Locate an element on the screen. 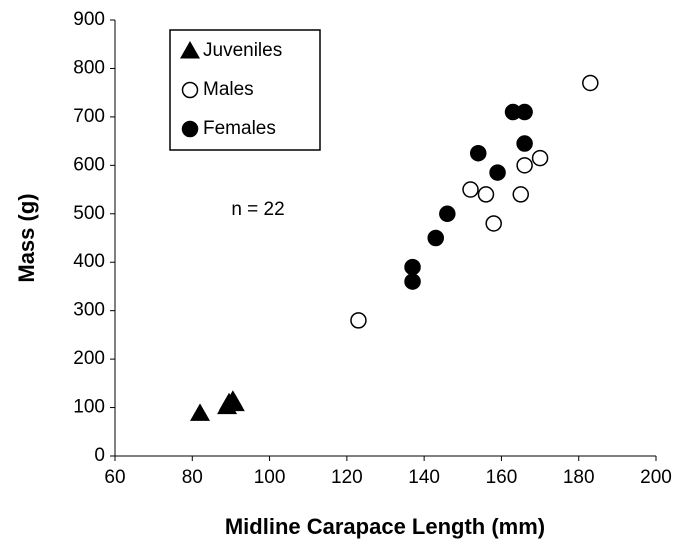 This screenshot has width=684, height=555. annotation: n = 22 is located at coordinates (257, 209).